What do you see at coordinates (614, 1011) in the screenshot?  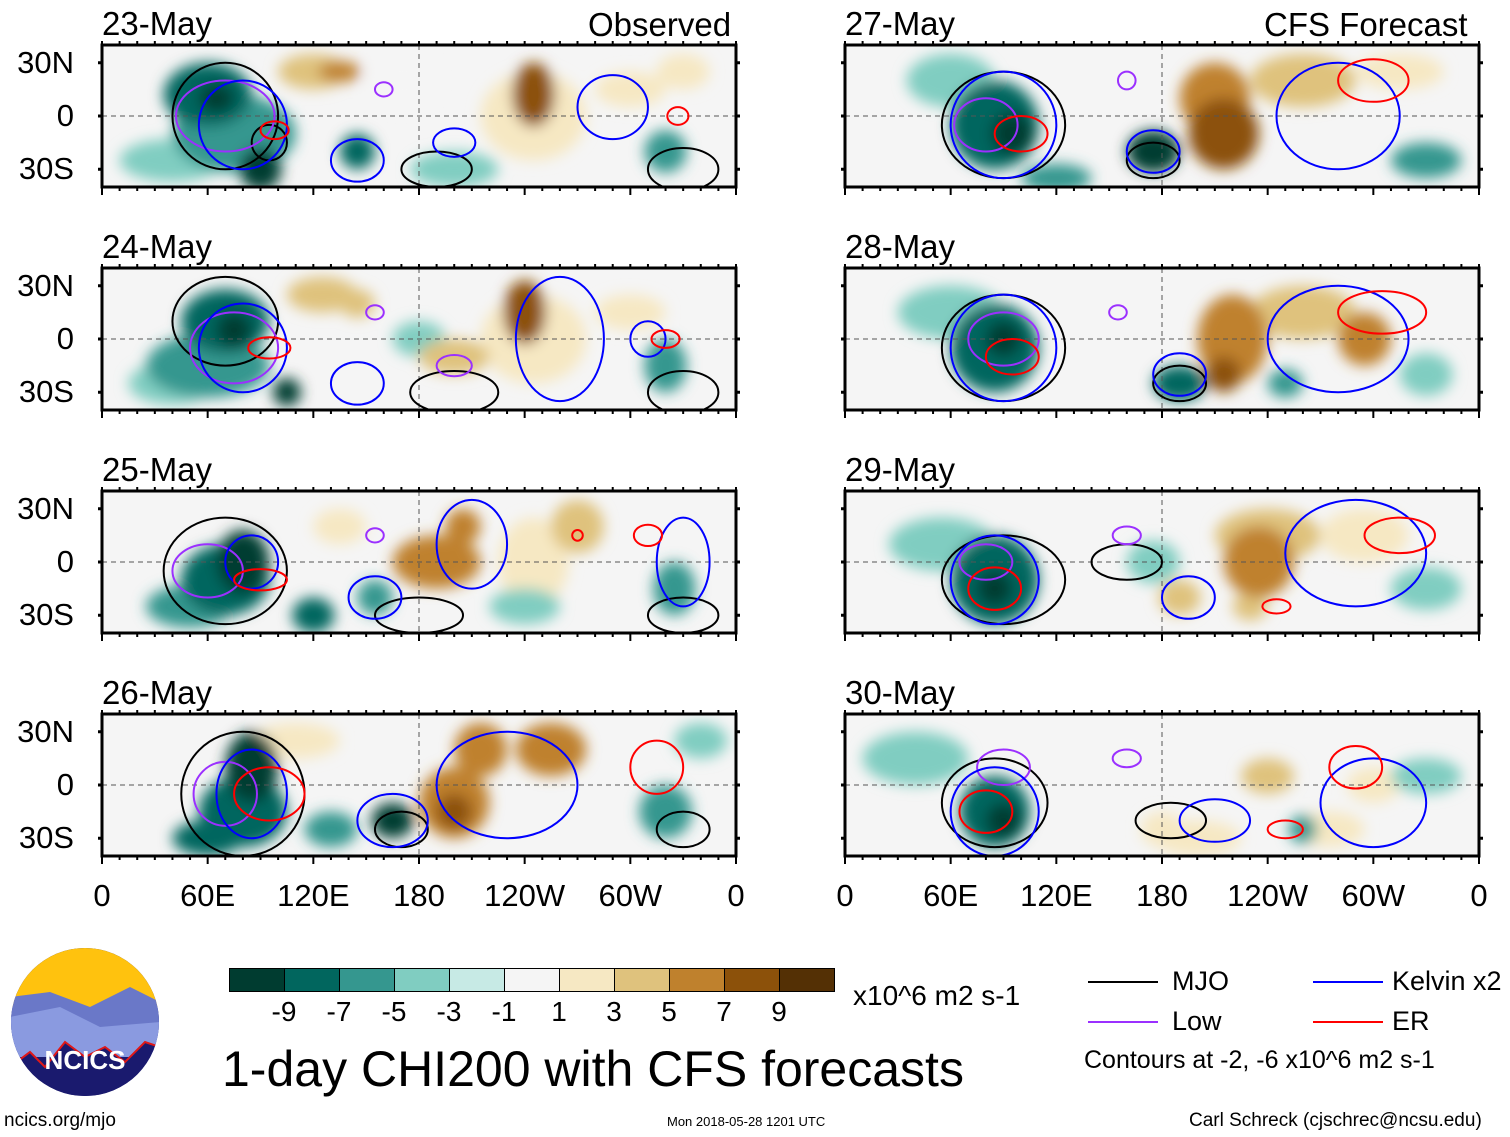 I see `colorbar-label: 3` at bounding box center [614, 1011].